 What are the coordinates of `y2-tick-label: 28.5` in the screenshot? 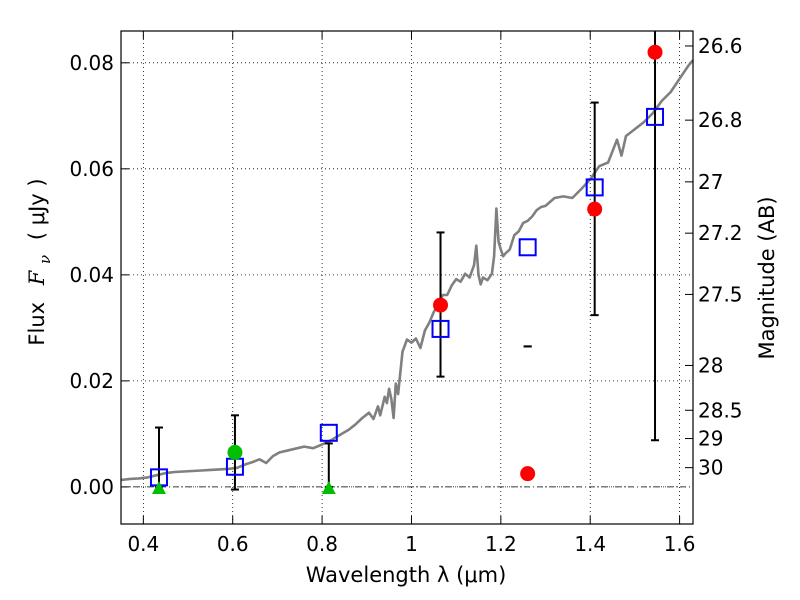 It's located at (720, 410).